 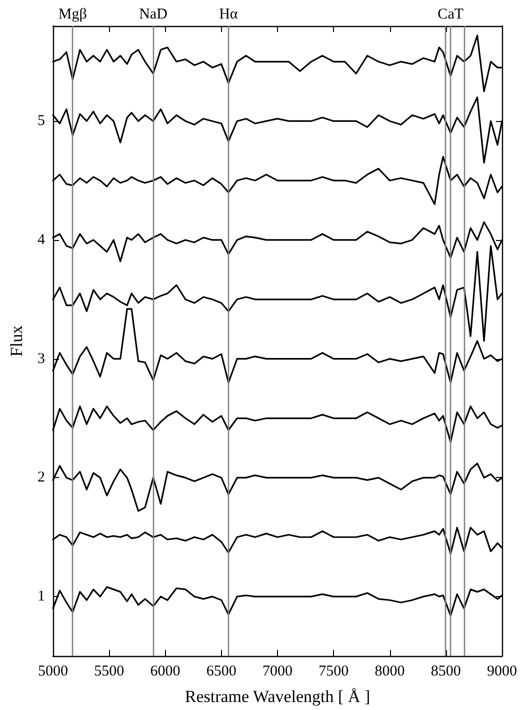 I want to click on y-tick-label: 4, so click(x=42, y=240).